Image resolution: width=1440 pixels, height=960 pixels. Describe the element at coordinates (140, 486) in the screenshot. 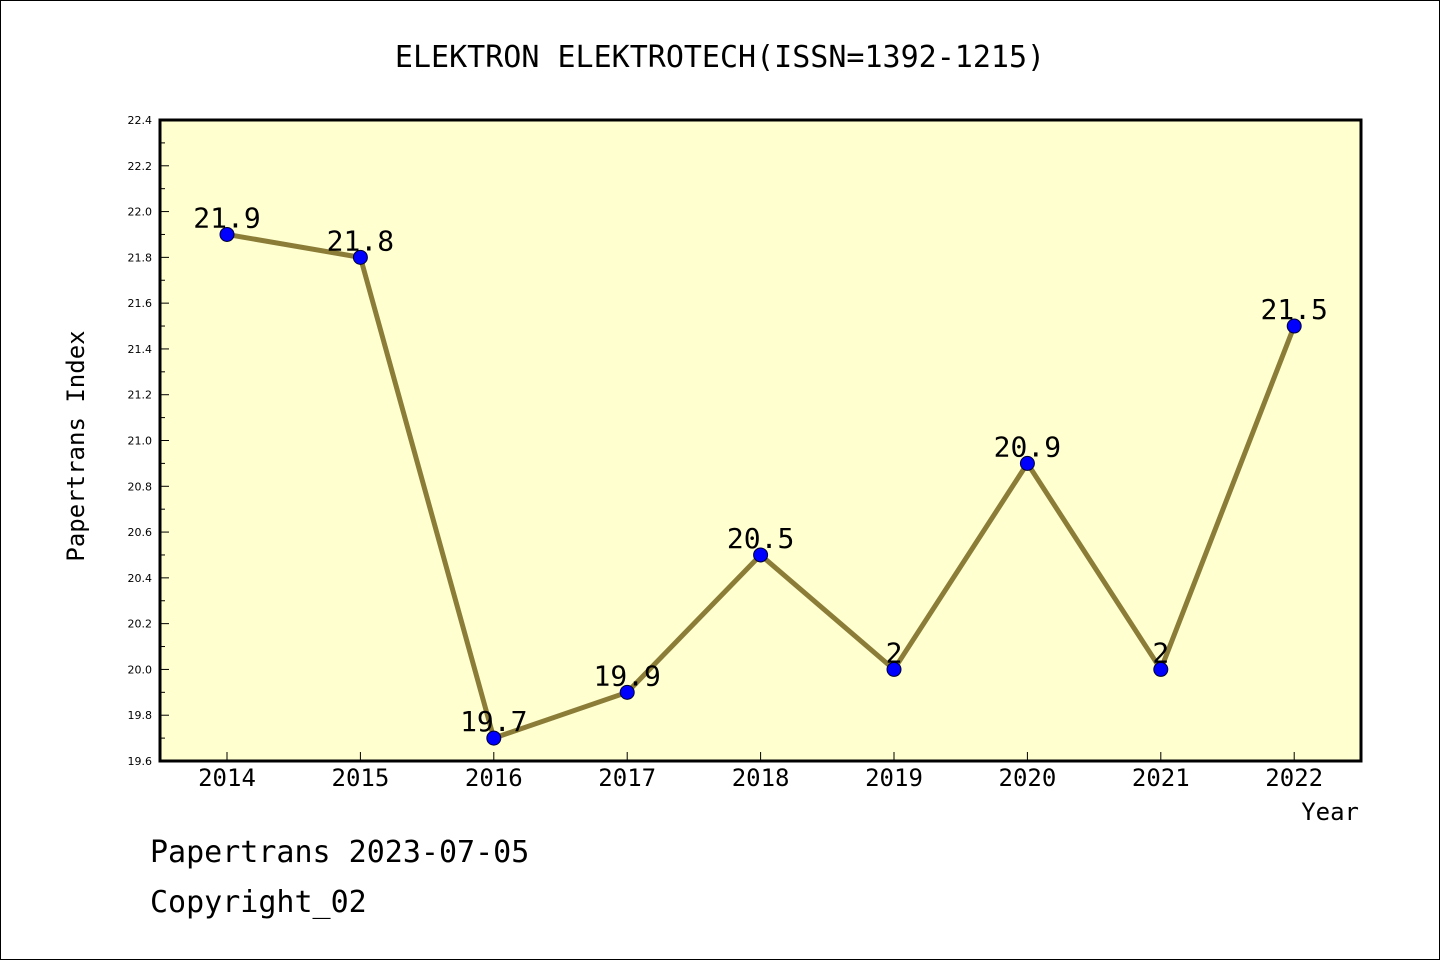

I see `y-tick-label: 20.8` at that location.